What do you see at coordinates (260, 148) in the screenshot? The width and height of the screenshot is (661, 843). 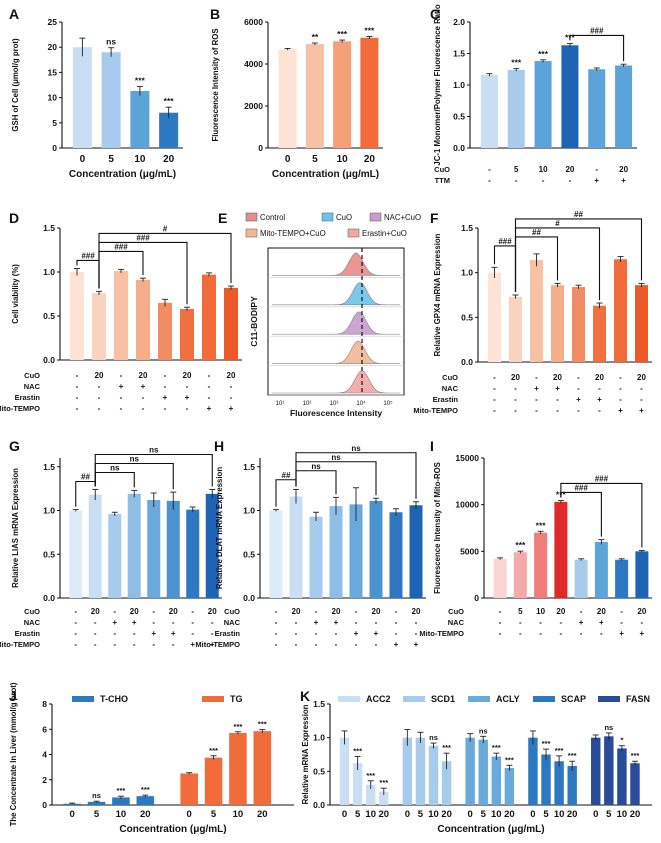 I see `y-tick-label: 0` at bounding box center [260, 148].